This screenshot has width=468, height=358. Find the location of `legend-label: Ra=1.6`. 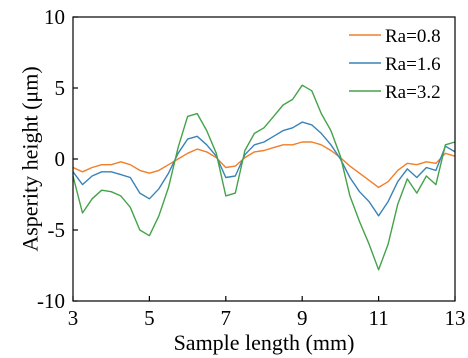

legend-label: Ra=1.6 is located at coordinates (413, 64).